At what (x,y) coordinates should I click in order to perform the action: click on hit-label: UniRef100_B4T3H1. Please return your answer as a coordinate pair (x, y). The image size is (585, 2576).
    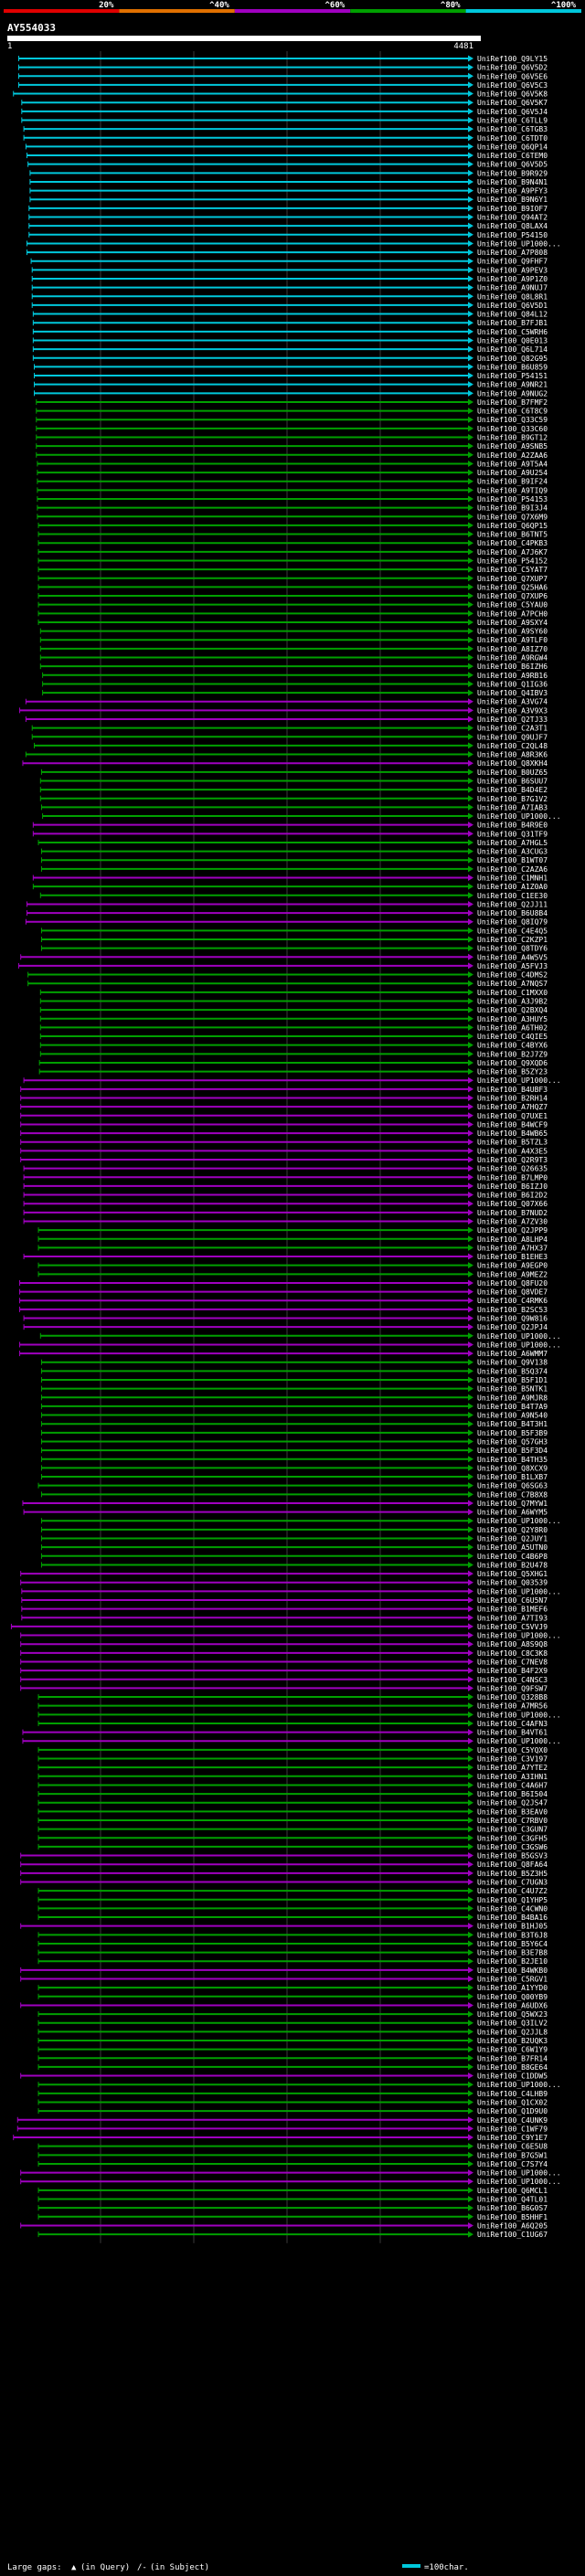
    Looking at the image, I should click on (512, 1424).